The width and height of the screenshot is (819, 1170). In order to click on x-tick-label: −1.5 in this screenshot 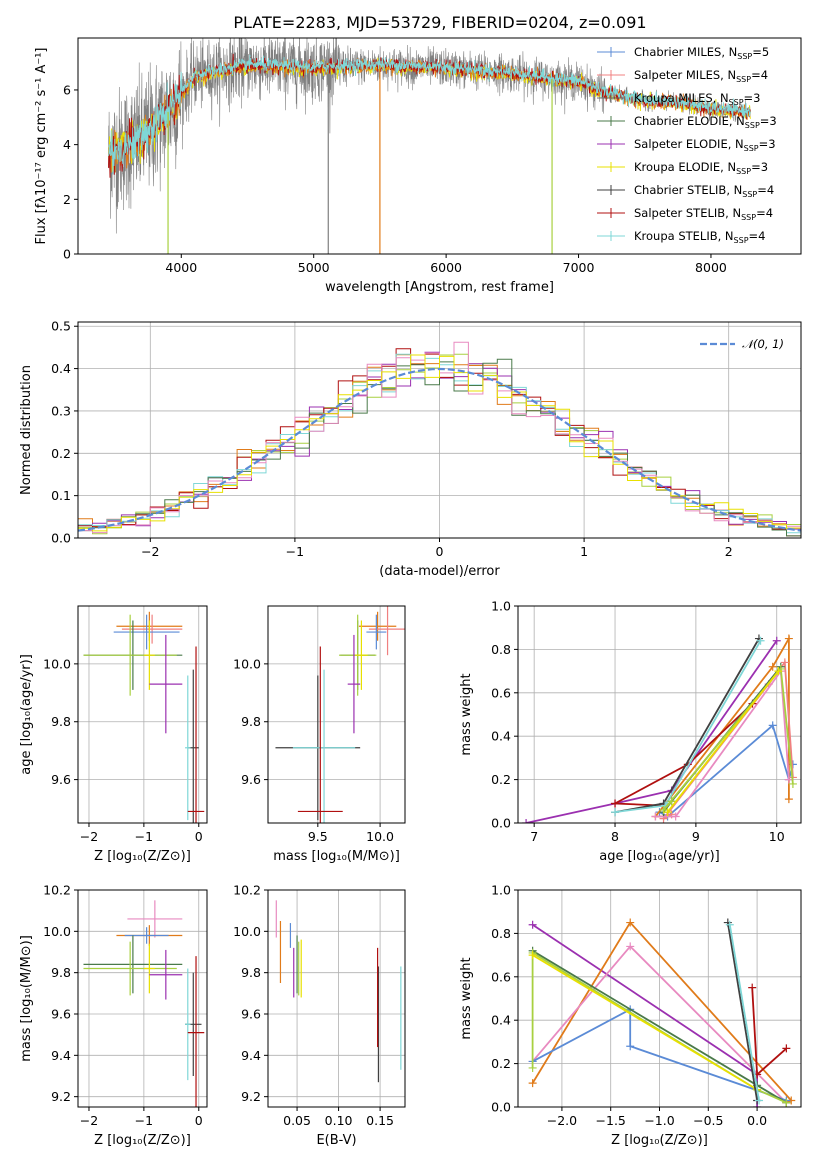, I will do `click(611, 1120)`.